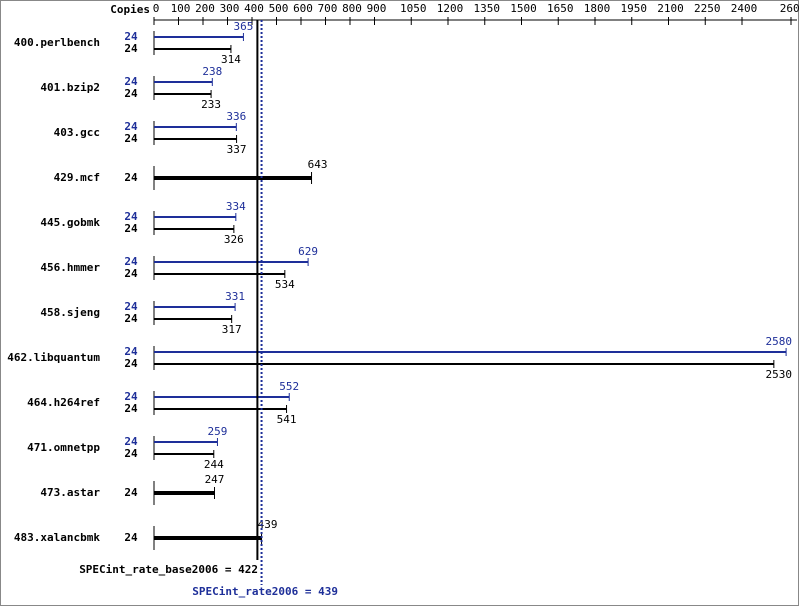 The image size is (799, 606). What do you see at coordinates (77, 132) in the screenshot?
I see `category-label: 403.gcc` at bounding box center [77, 132].